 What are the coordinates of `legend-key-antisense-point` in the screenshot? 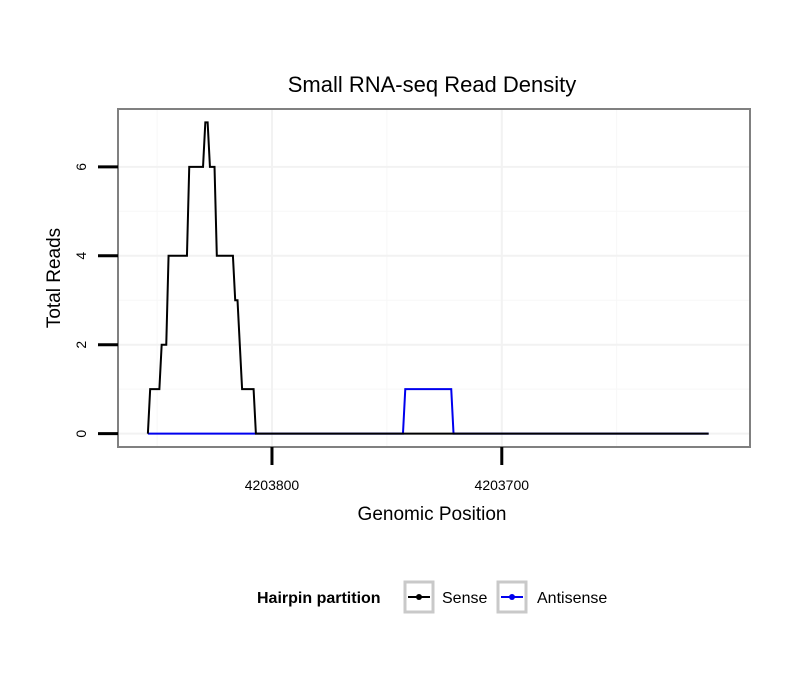 It's located at (512, 597).